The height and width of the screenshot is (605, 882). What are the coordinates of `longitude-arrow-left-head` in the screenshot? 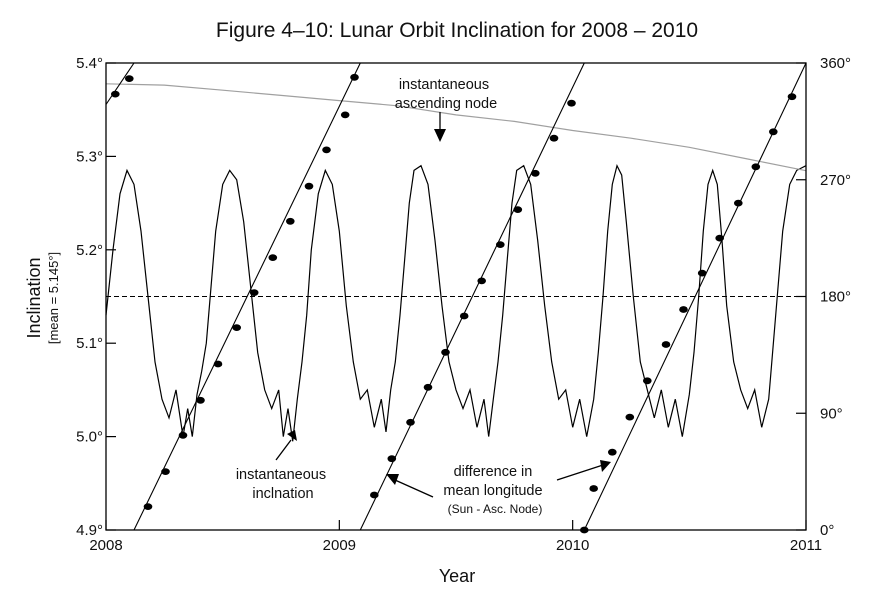 It's located at (392, 479).